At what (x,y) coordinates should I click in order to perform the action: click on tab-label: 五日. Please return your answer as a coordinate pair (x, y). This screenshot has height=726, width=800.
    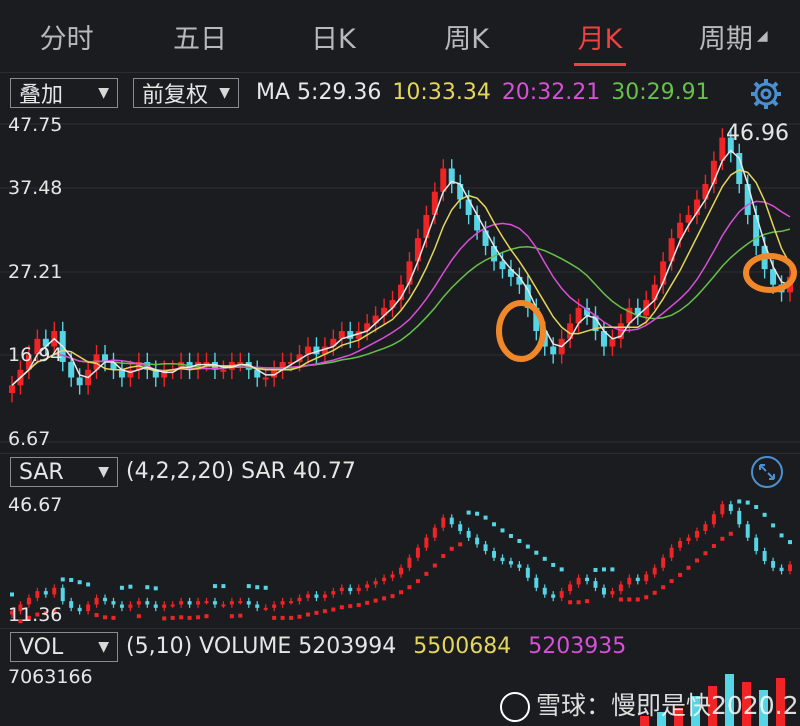
    Looking at the image, I should click on (199, 39).